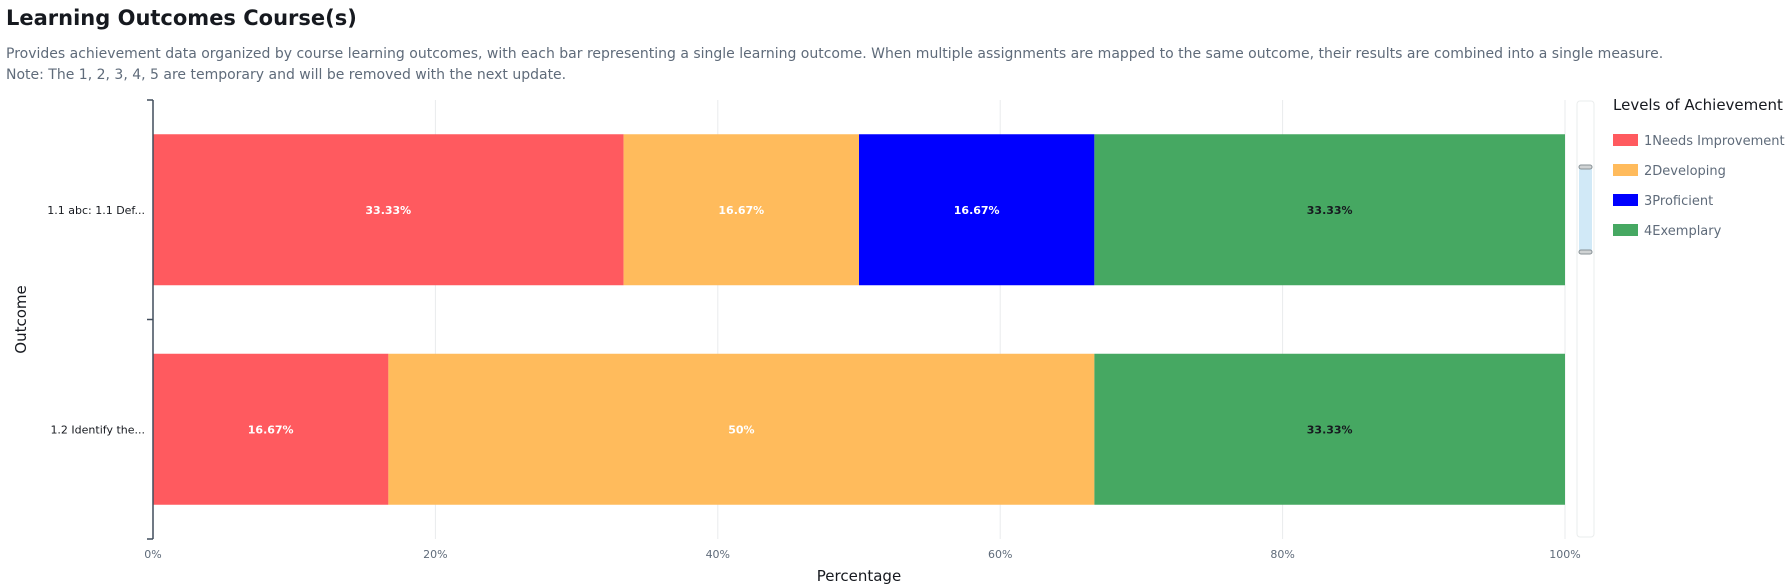 The width and height of the screenshot is (1789, 588). I want to click on bar-data-label: 50%, so click(741, 429).